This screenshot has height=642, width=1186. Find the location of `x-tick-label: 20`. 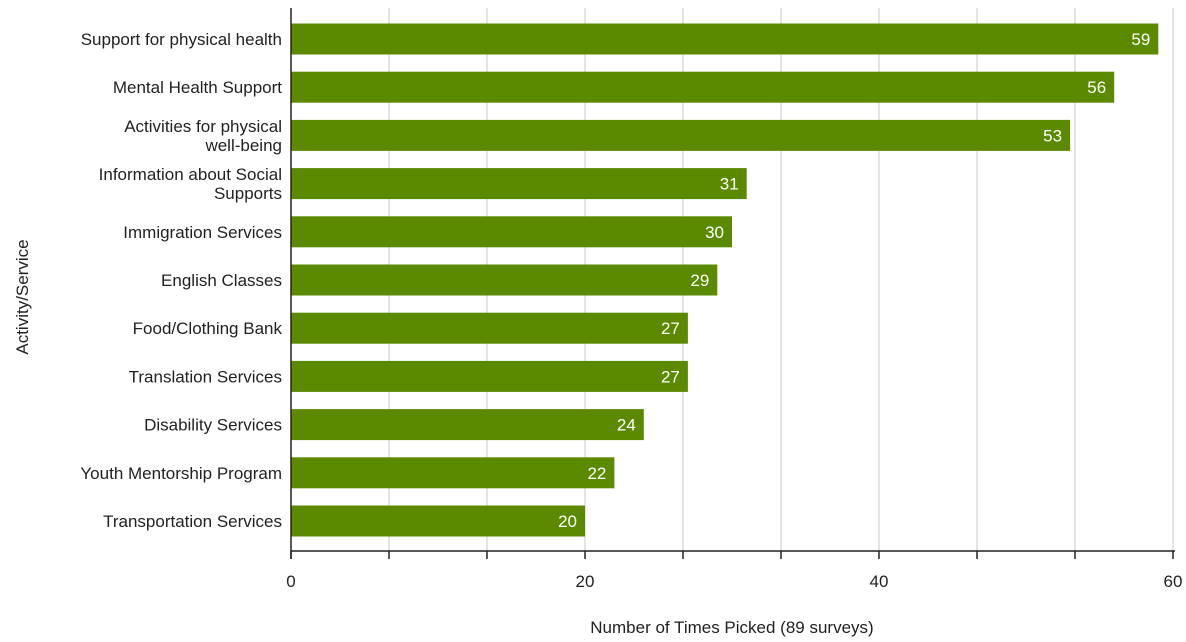

x-tick-label: 20 is located at coordinates (585, 581).